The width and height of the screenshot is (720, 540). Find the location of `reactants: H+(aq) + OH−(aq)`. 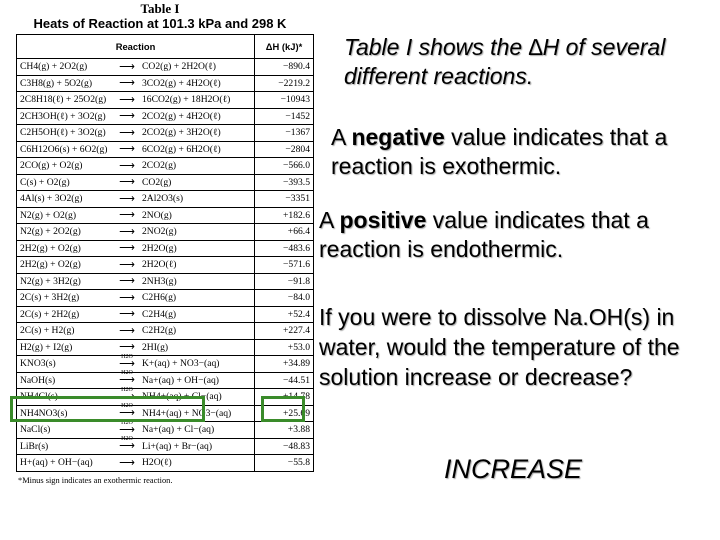

reactants: H+(aq) + OH−(aq) is located at coordinates (56, 463).